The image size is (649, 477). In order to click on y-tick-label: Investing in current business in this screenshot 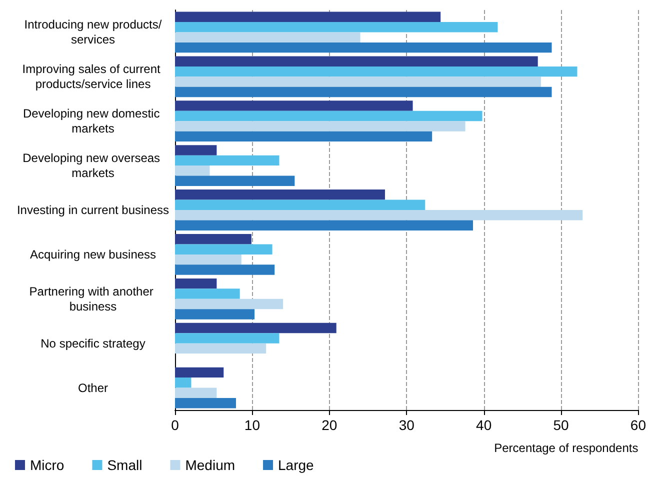, I will do `click(93, 210)`.